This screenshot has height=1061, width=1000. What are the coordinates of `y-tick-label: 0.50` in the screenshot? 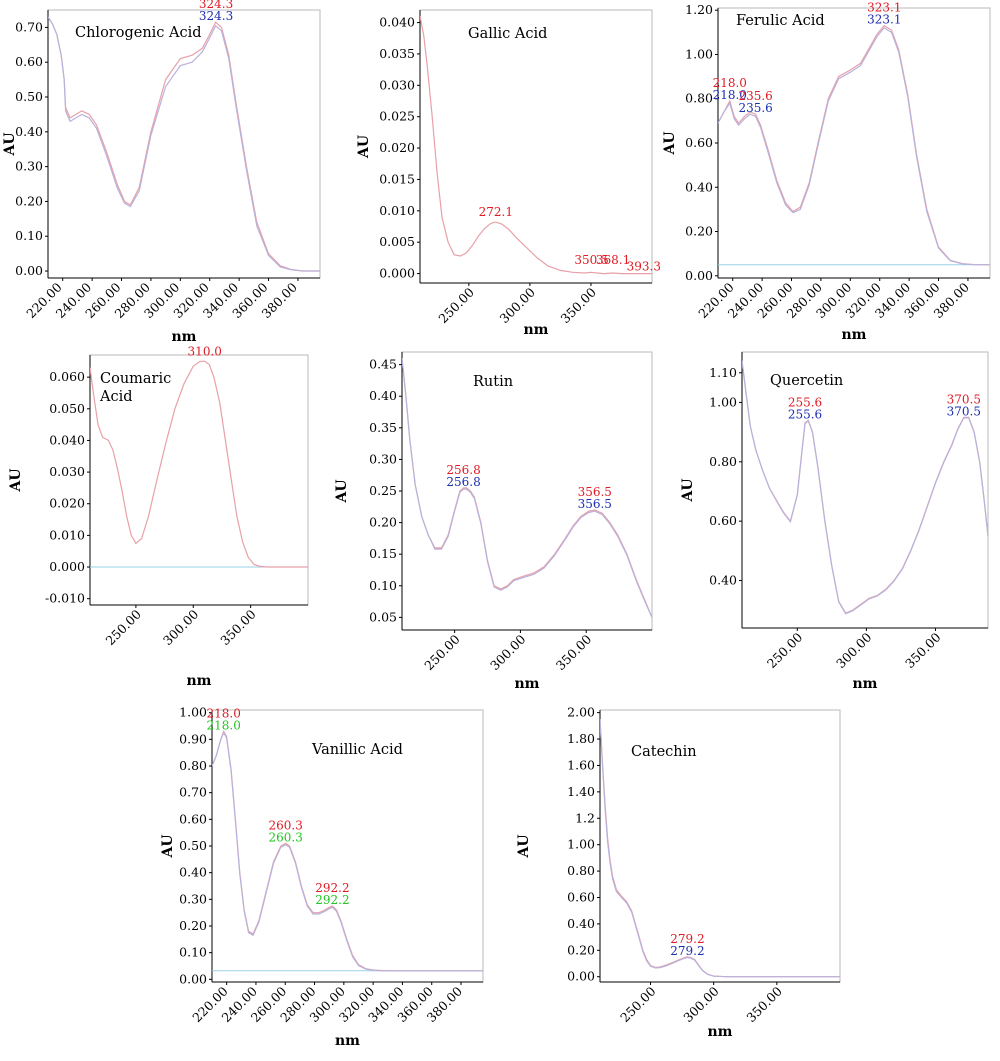 It's located at (193, 845).